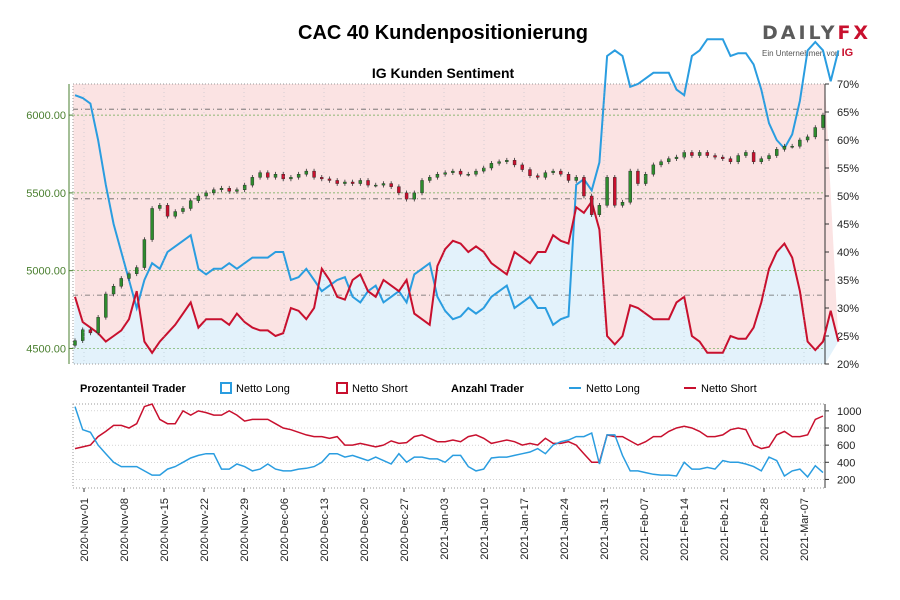  I want to click on count-tick-label: 800, so click(846, 429).